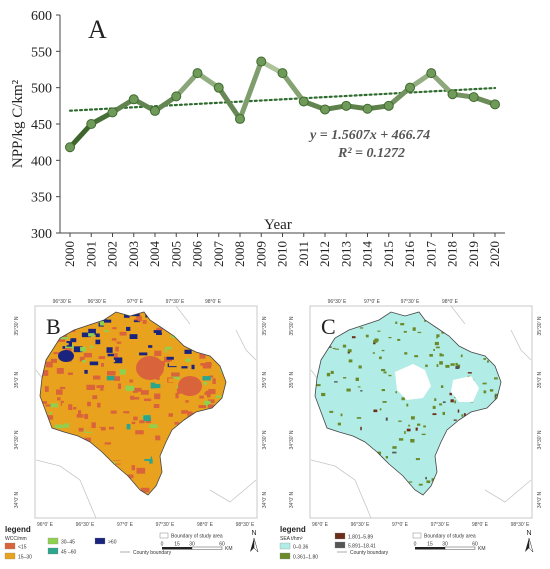 This screenshot has height=569, width=550. Describe the element at coordinates (520, 525) in the screenshot. I see `bottom-tick-label: 98°30′ E` at that location.